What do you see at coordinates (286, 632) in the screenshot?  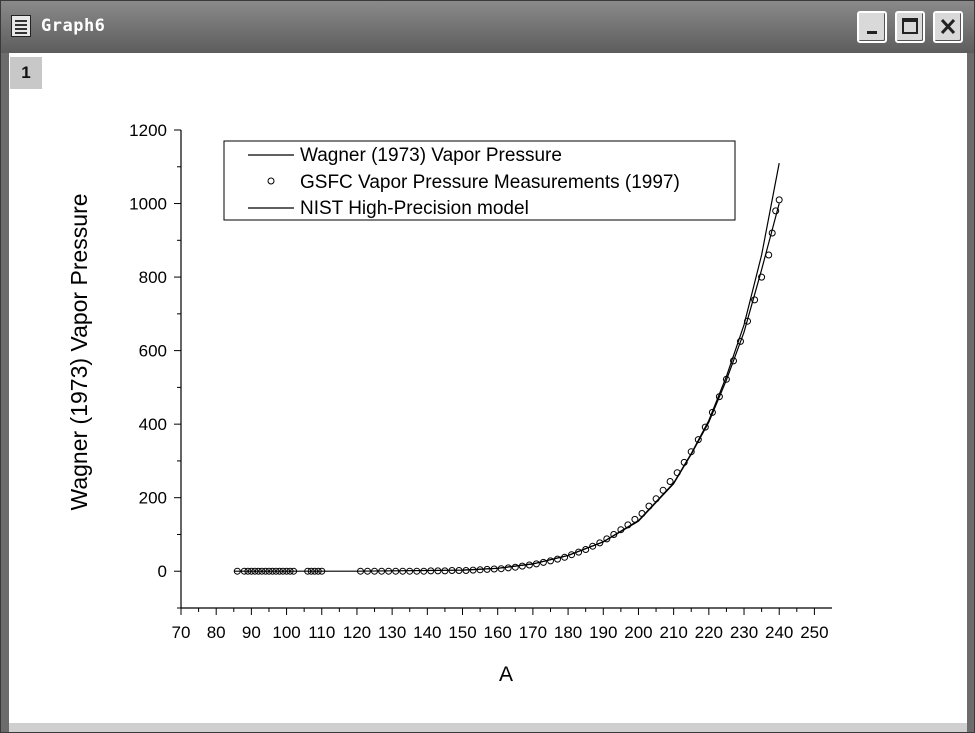 I see `x-tick-label: 100` at bounding box center [286, 632].